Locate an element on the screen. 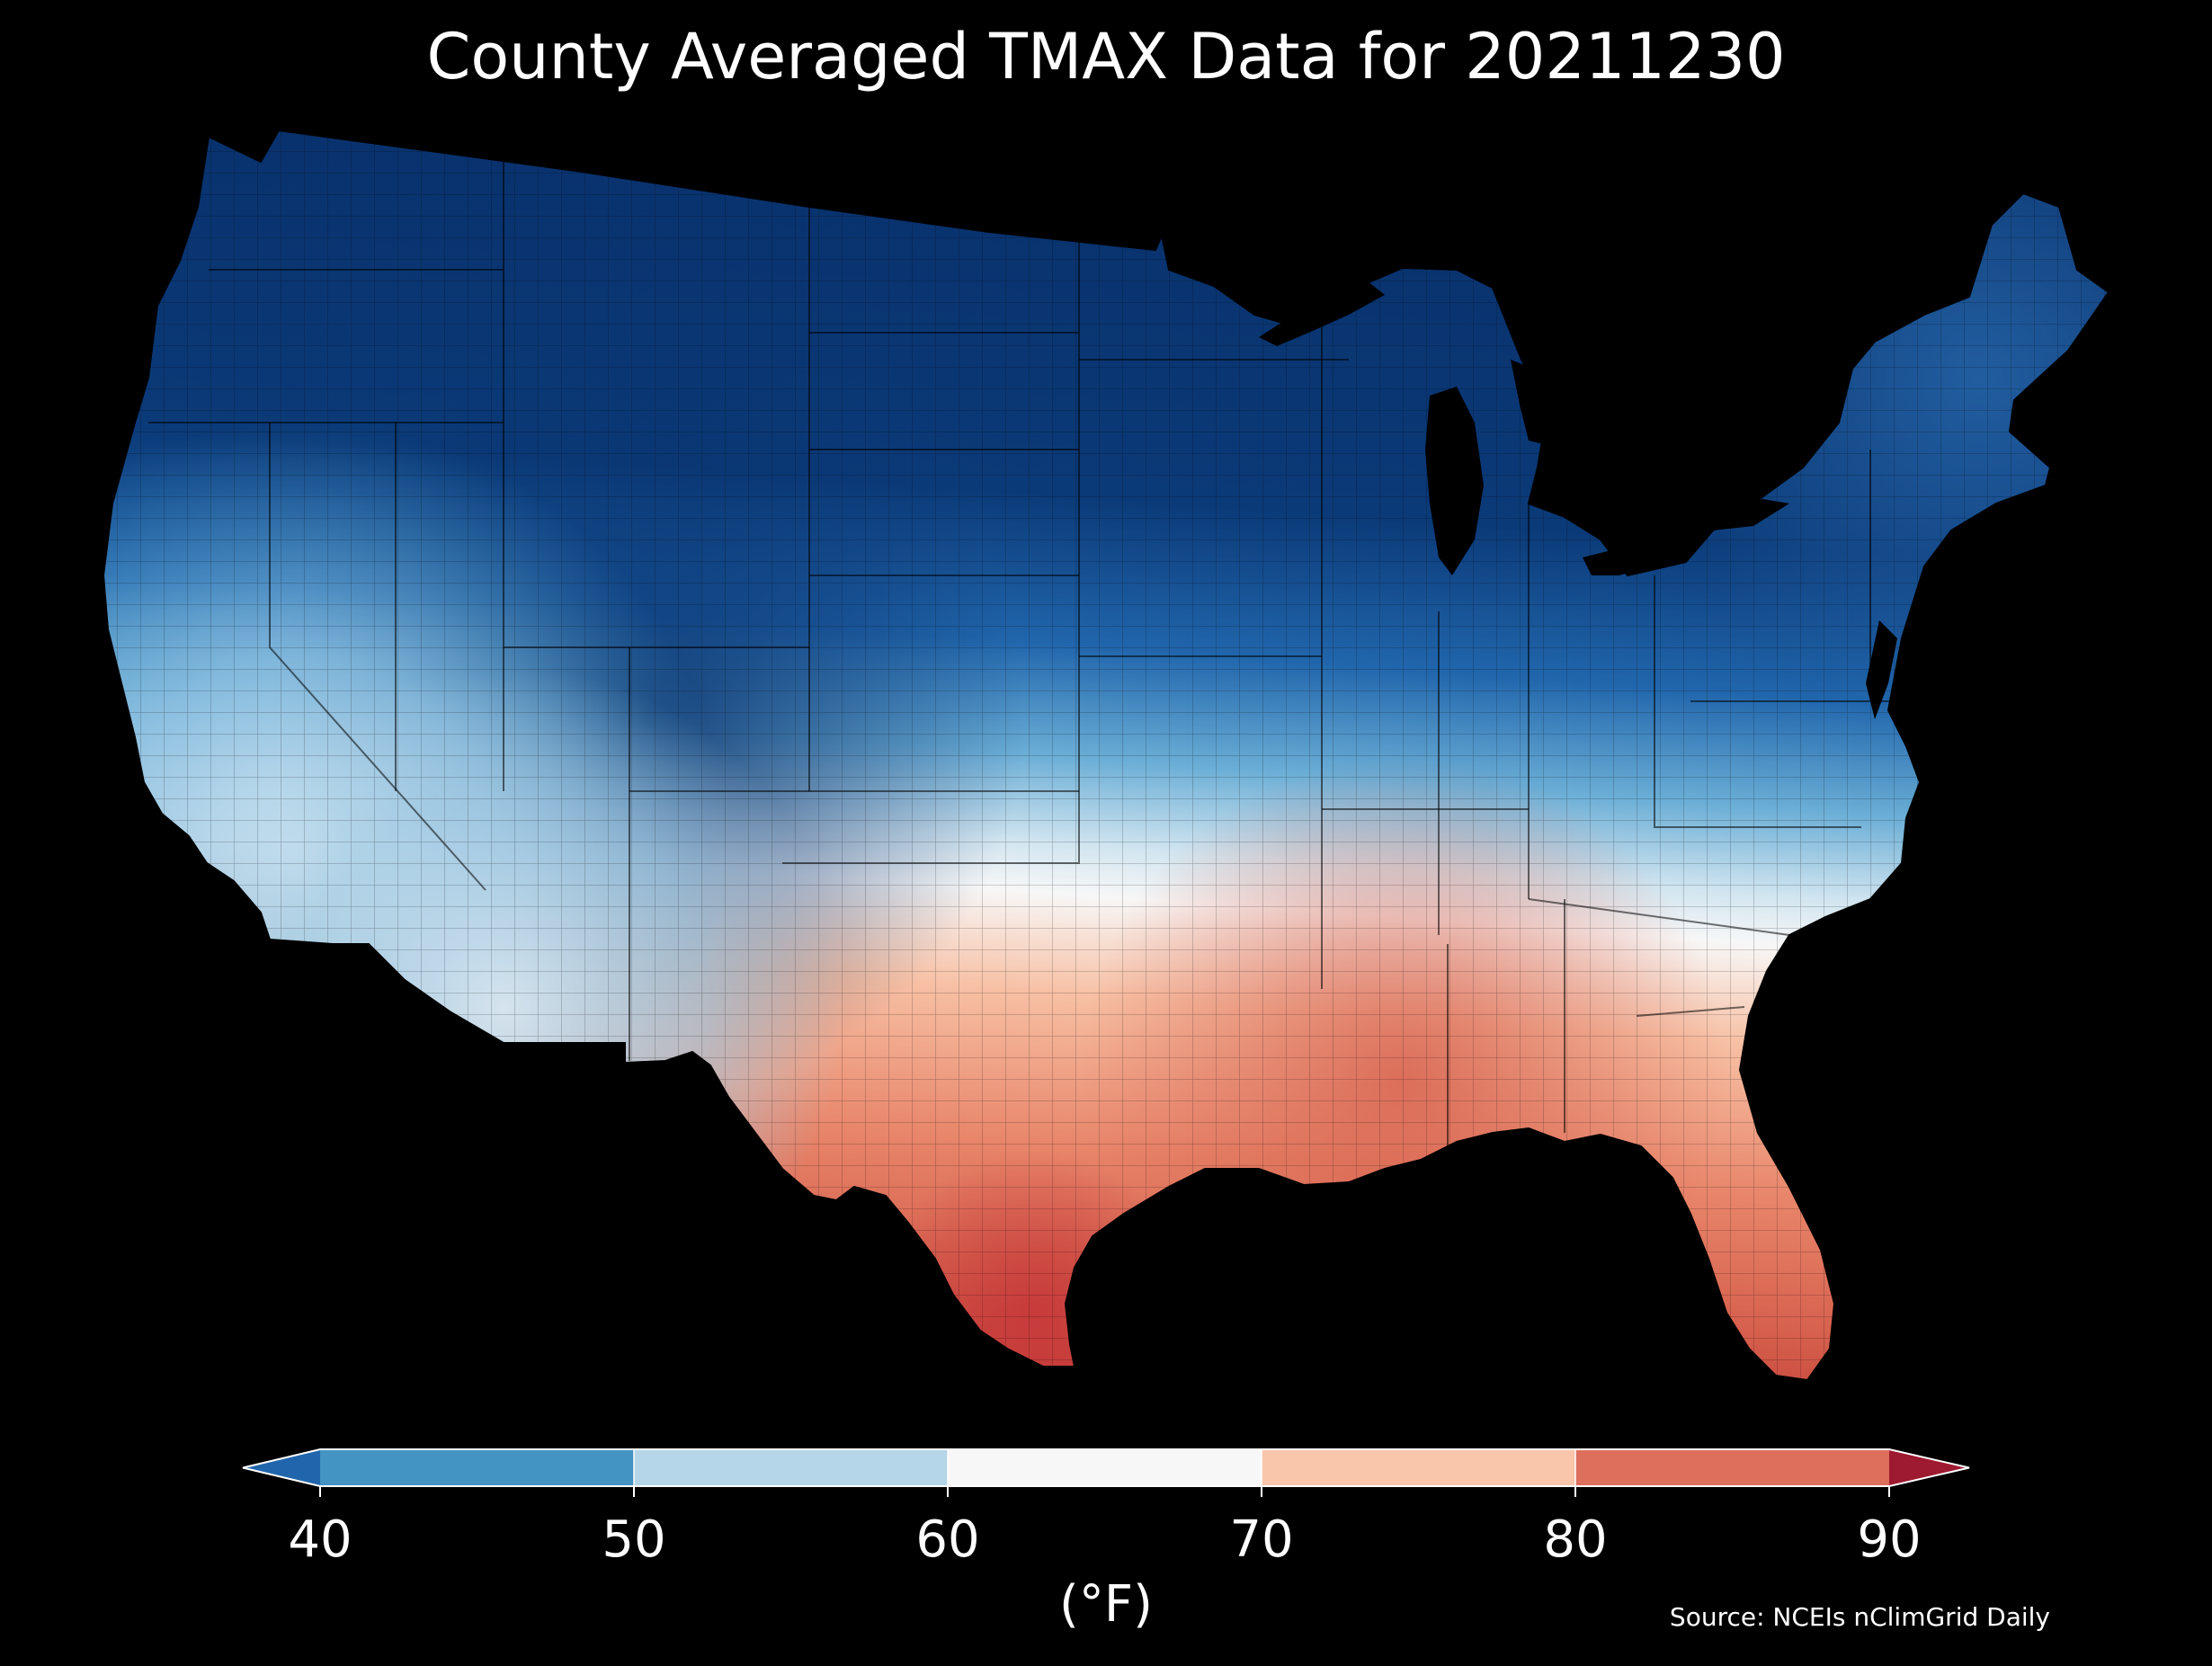  map-title: County Averaged TMAX Data for 20211230 is located at coordinates (1106, 57).